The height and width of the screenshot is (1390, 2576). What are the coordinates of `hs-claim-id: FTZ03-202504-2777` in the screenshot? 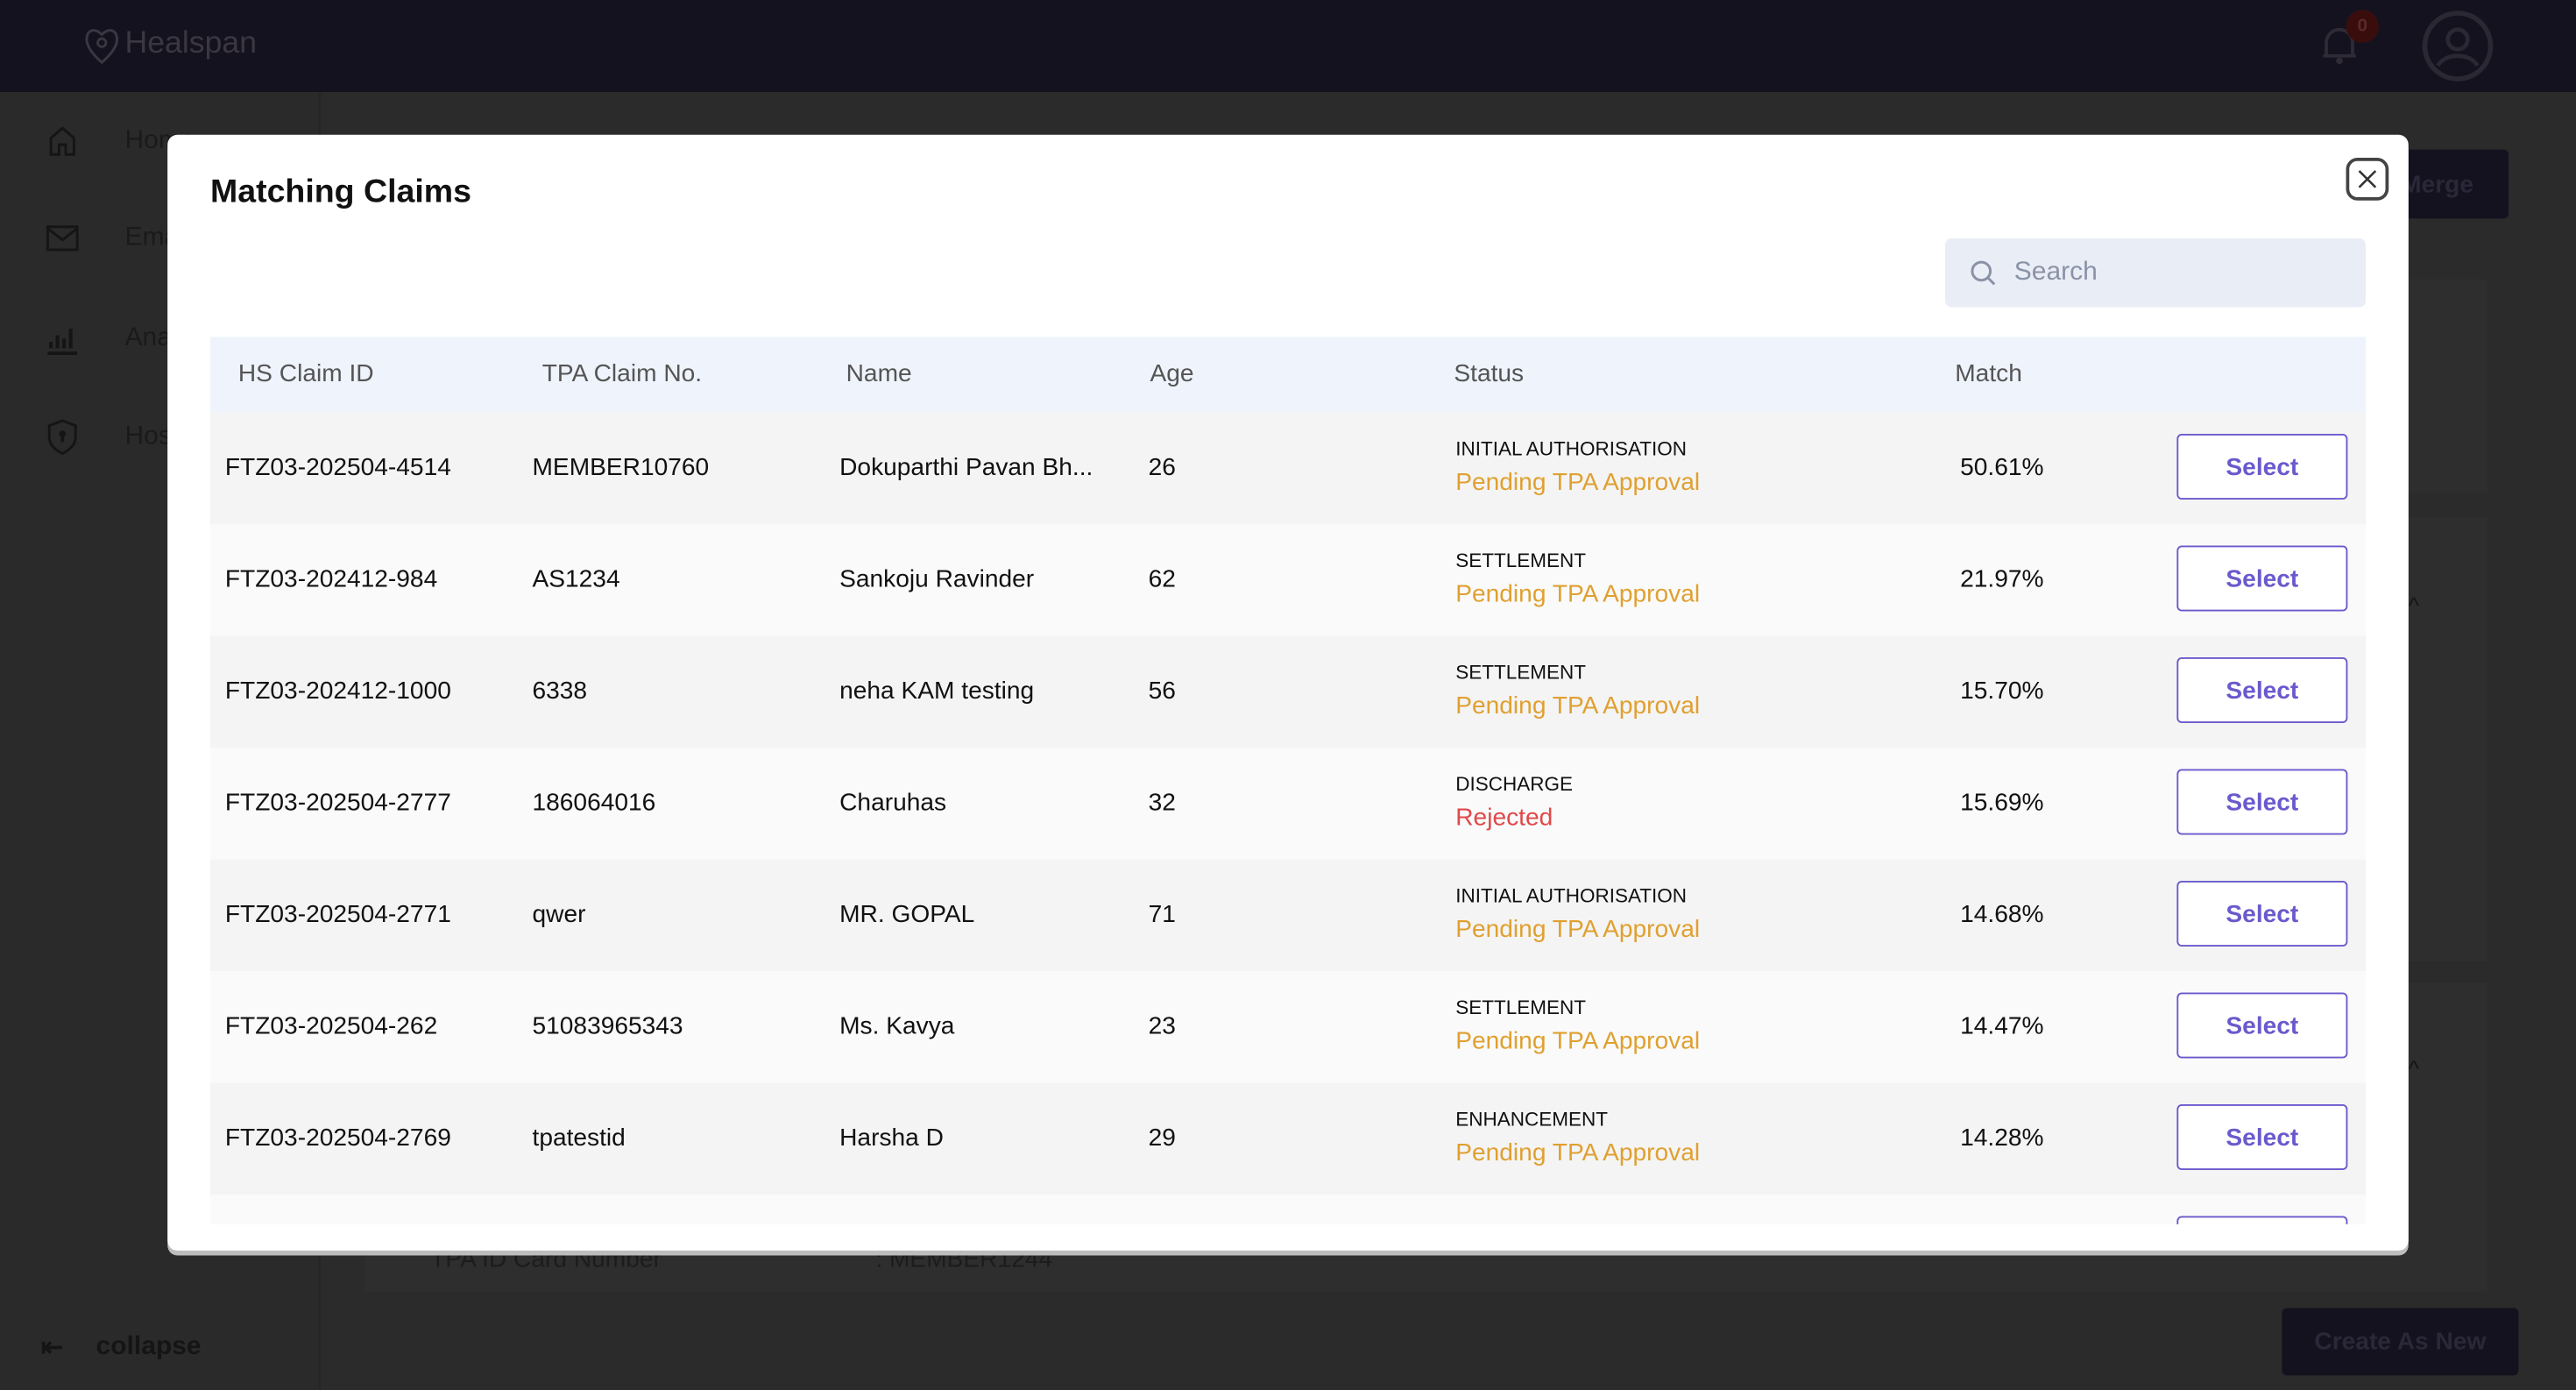 It's located at (337, 803).